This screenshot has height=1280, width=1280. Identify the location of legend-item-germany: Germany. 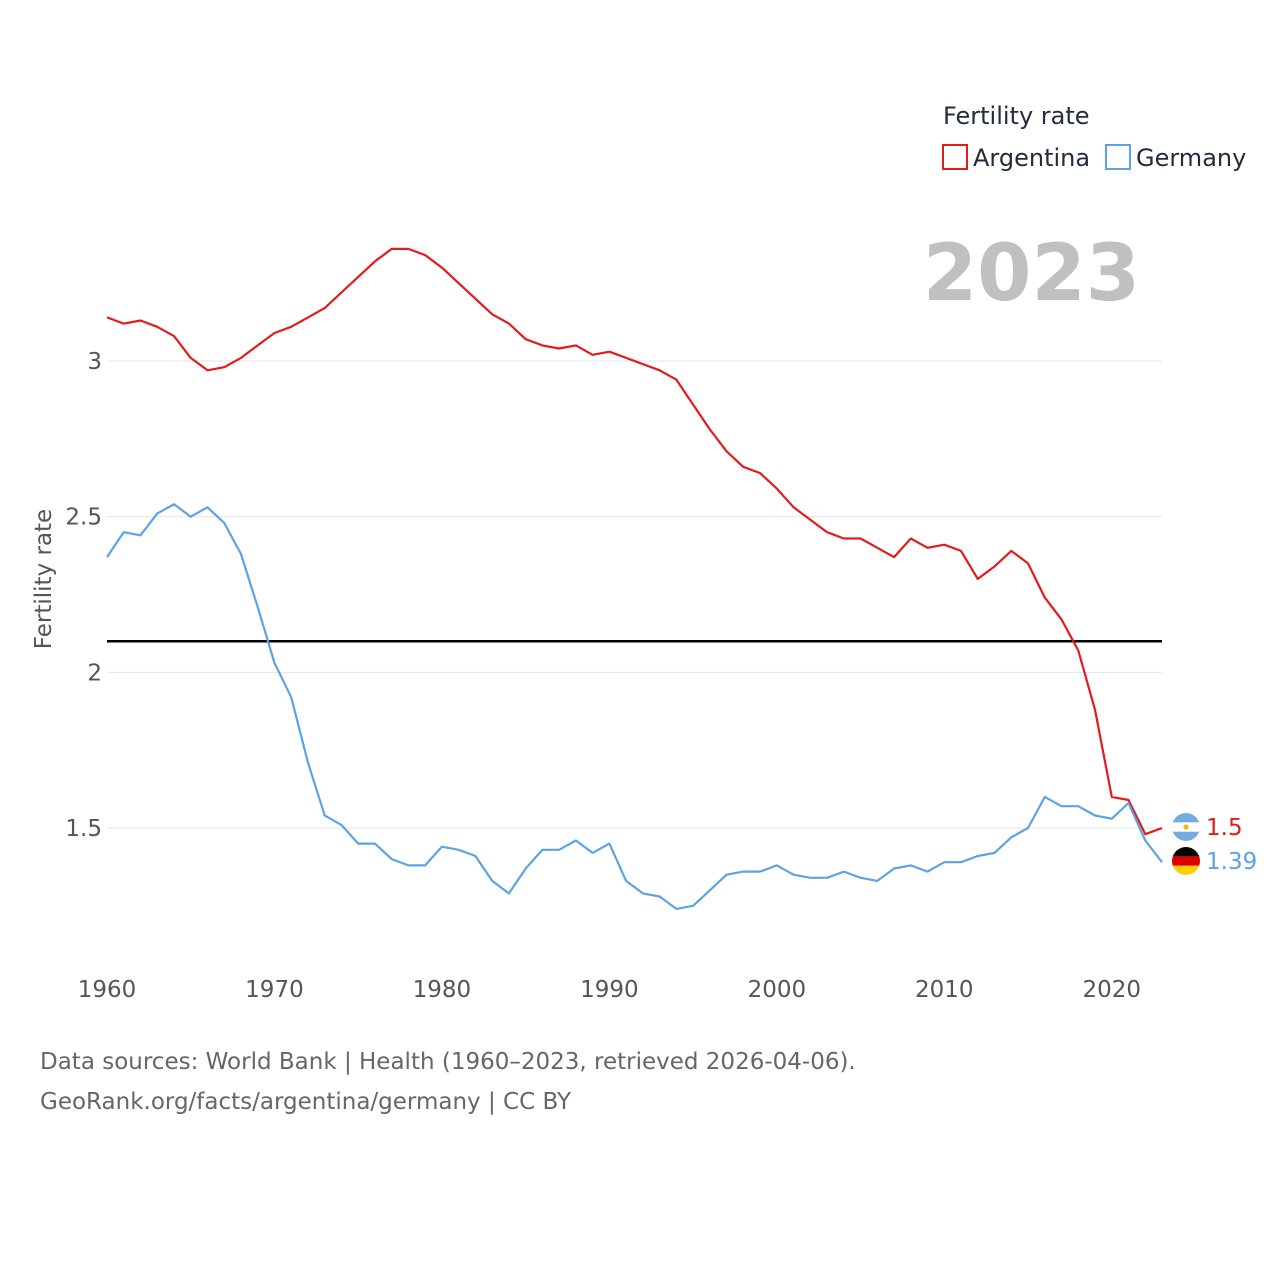
(1175, 158).